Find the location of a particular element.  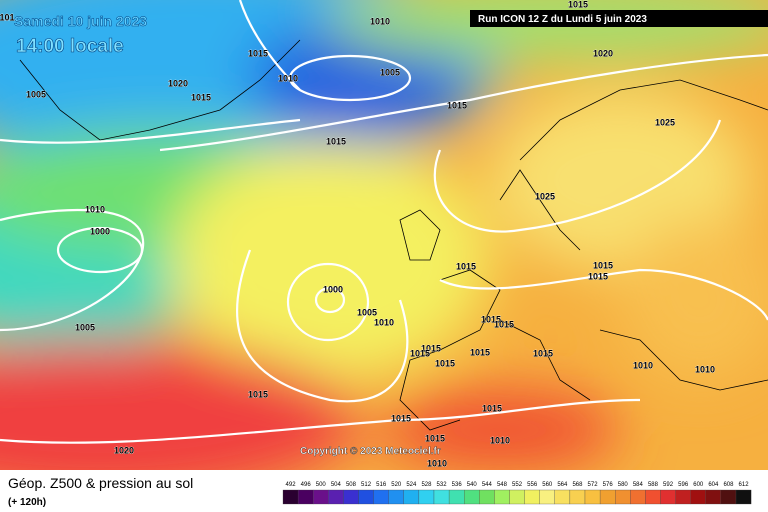

footer-title: Géop. Z500 & pression au sol is located at coordinates (100, 483).